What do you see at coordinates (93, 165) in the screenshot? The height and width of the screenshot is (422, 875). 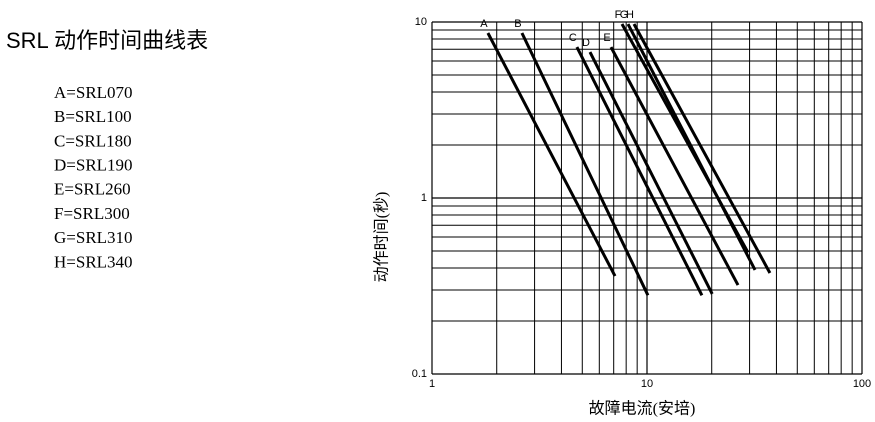 I see `key-entry: D=SRL190` at bounding box center [93, 165].